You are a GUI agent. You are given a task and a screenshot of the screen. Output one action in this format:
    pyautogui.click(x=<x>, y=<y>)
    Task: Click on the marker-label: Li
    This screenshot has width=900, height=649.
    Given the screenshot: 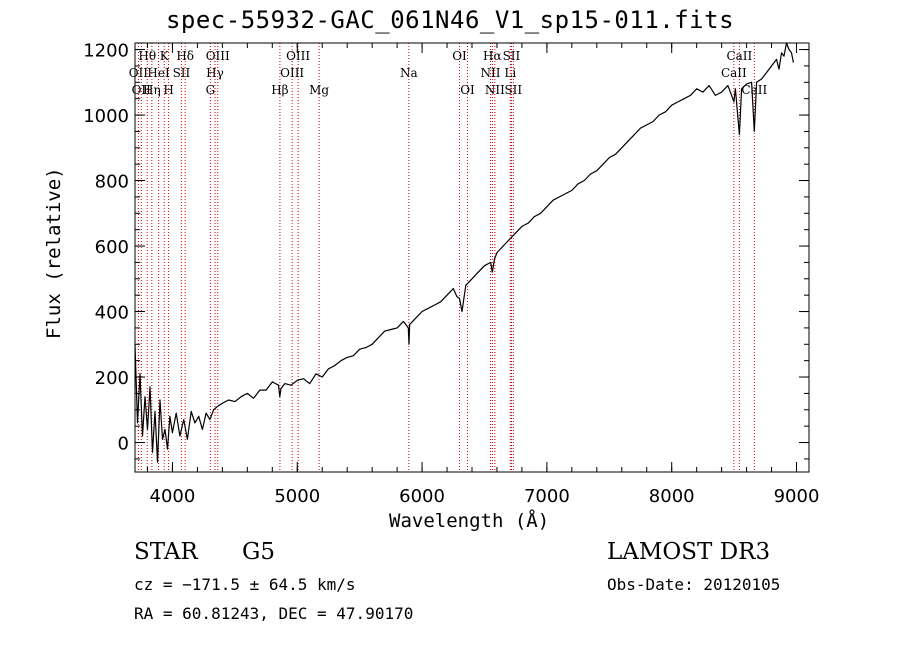 What is the action you would take?
    pyautogui.click(x=510, y=73)
    